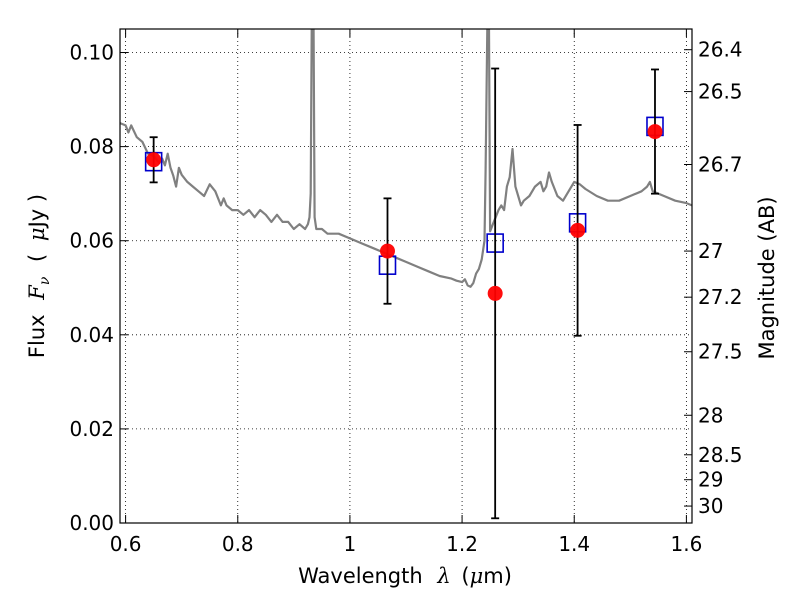  Describe the element at coordinates (720, 297) in the screenshot. I see `y2-tick-label: 27.2` at that location.